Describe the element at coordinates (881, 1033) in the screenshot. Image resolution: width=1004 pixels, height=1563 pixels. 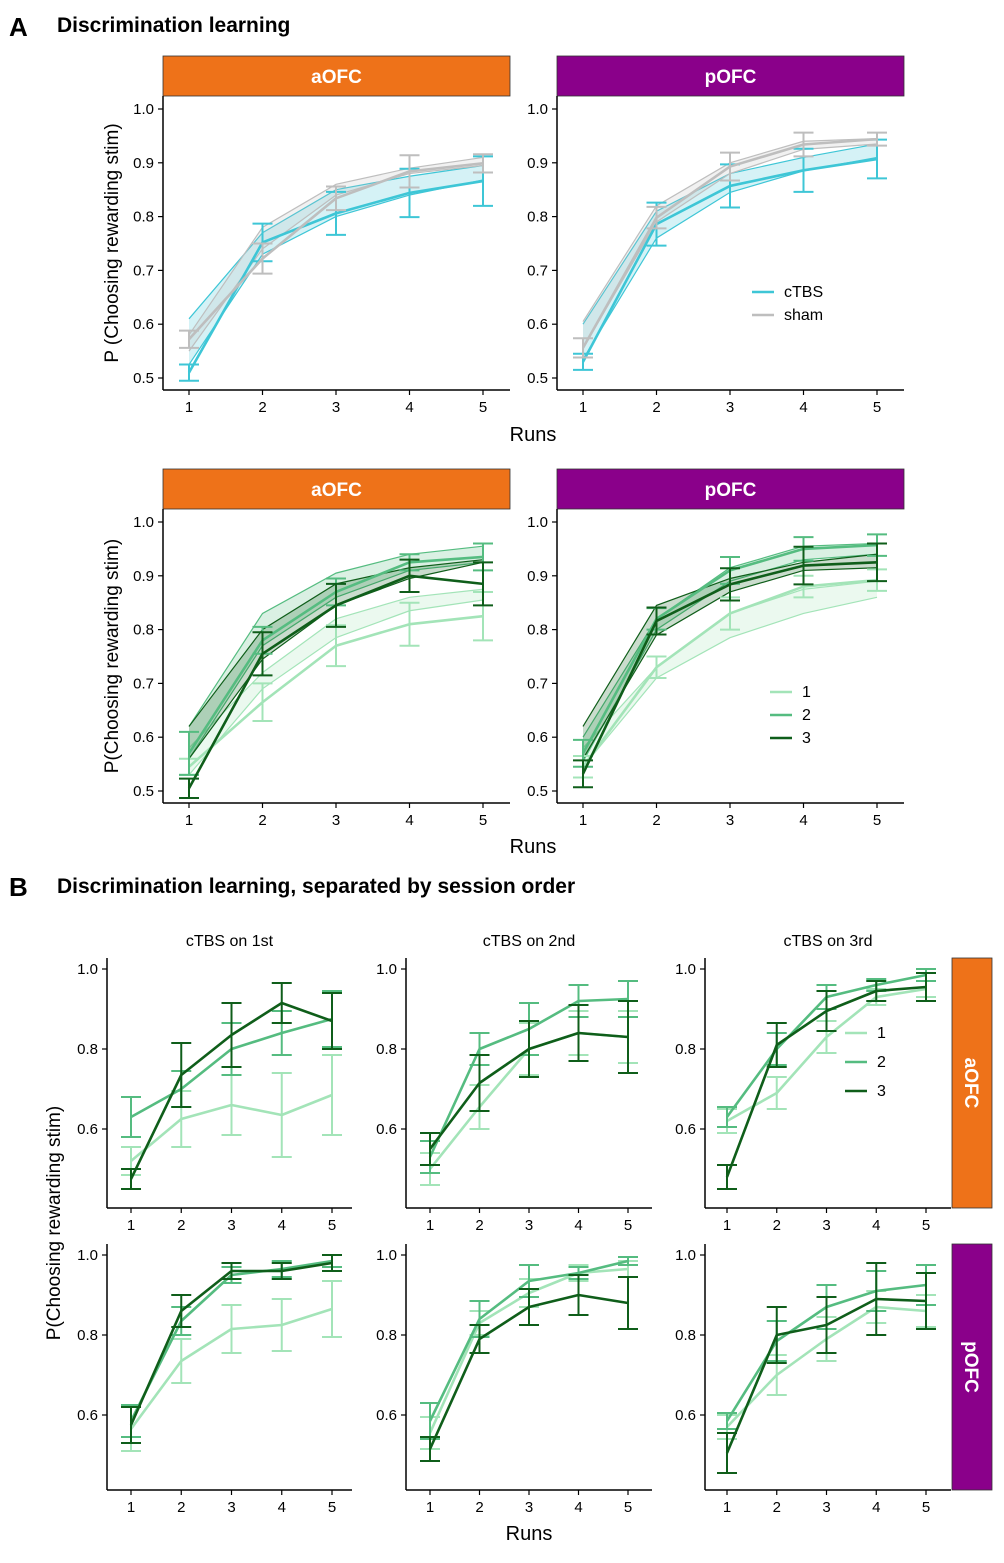
I see `legend-b-label: 1` at that location.